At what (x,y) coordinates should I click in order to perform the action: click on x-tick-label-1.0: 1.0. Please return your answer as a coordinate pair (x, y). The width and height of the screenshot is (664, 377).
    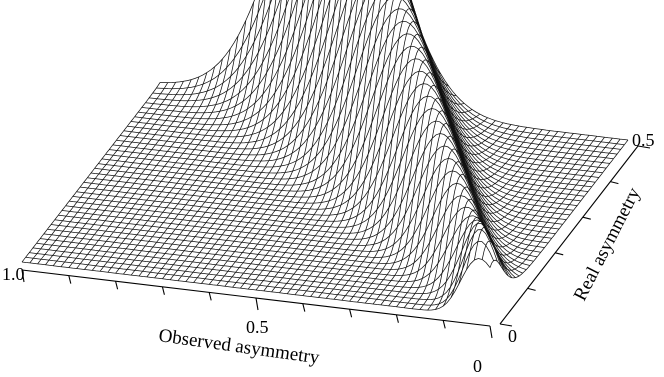
    Looking at the image, I should click on (13, 274).